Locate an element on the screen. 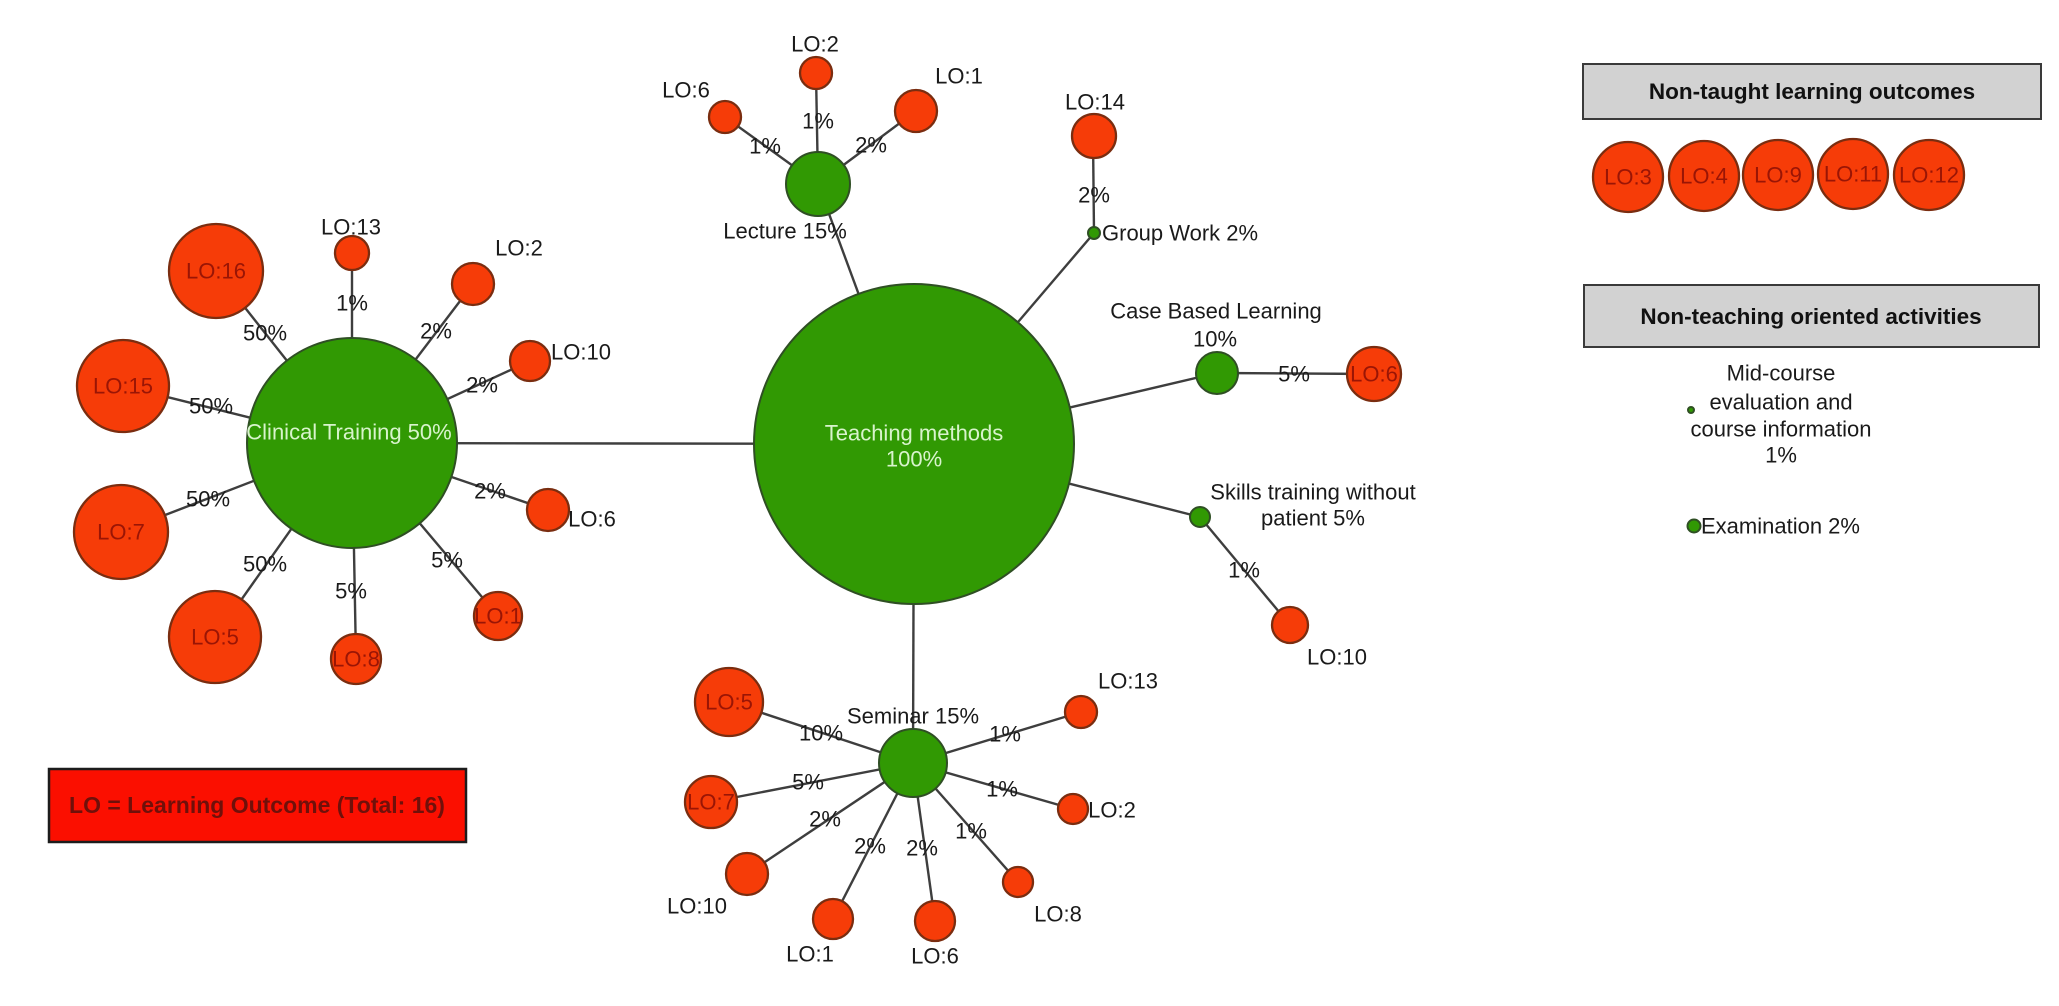 The width and height of the screenshot is (2059, 1006). svg-text: Mid-course is located at coordinates (1781, 373).